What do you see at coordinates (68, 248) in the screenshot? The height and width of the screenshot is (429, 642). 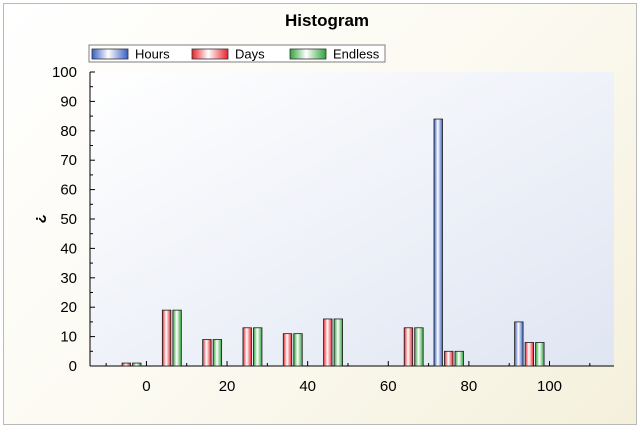 I see `y-tick-label: 40` at bounding box center [68, 248].